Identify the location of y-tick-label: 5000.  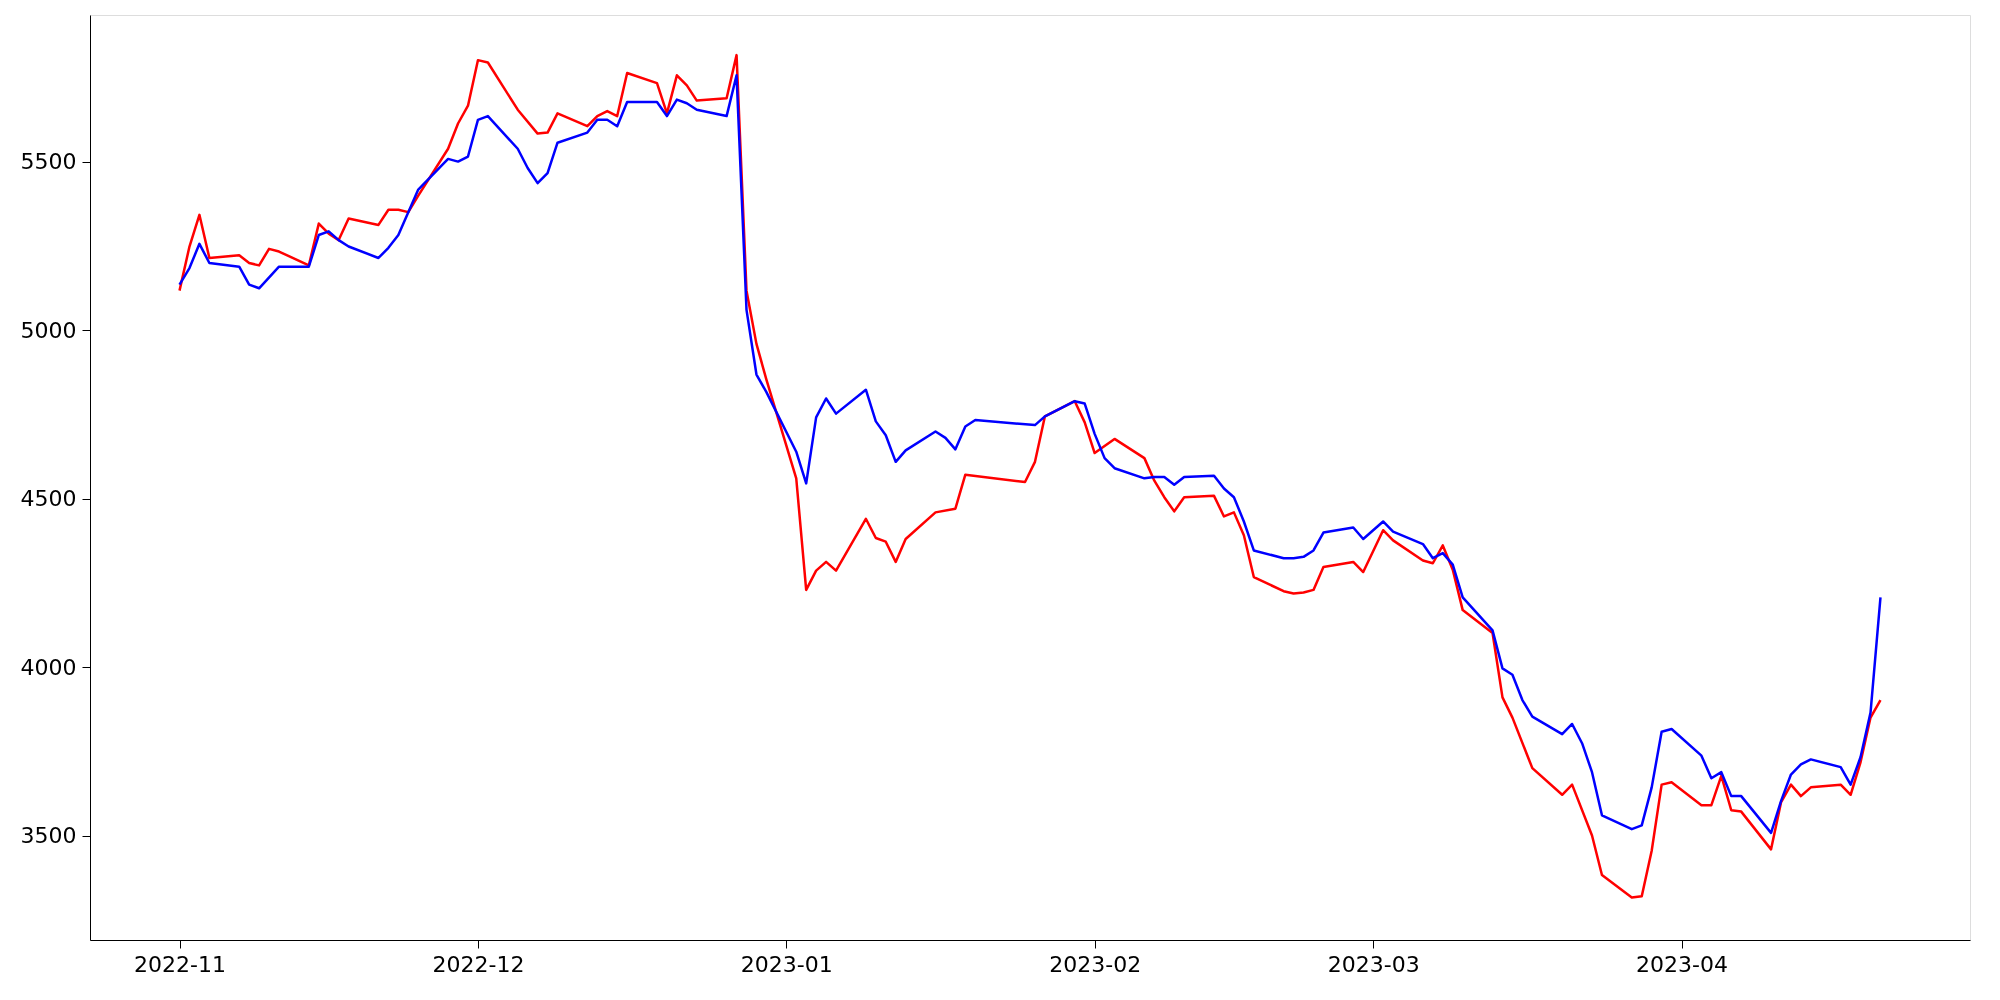
(48, 330).